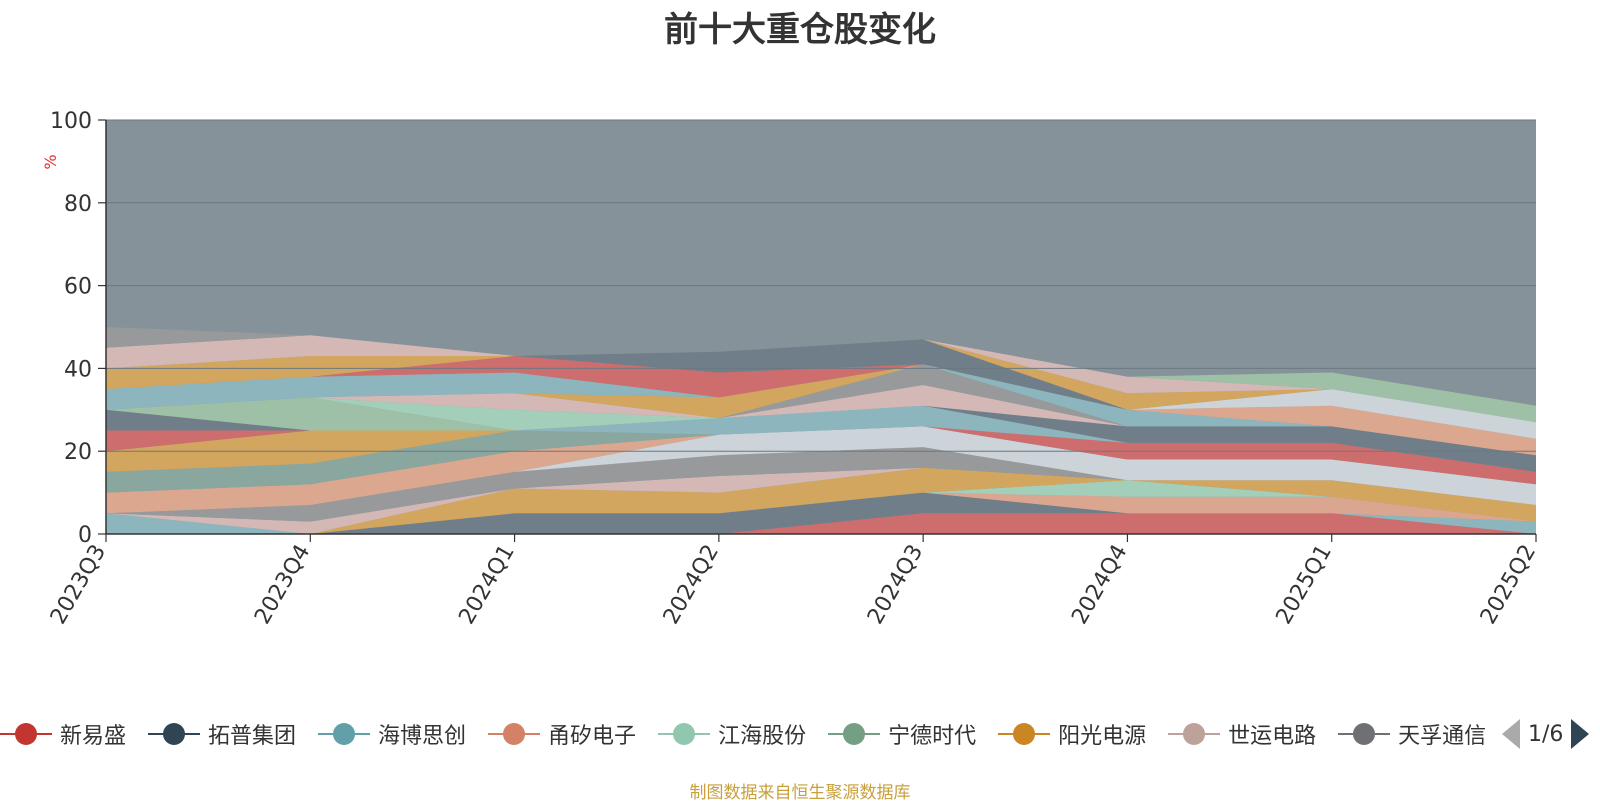 The height and width of the screenshot is (803, 1600). What do you see at coordinates (78, 585) in the screenshot?
I see `x-tick-label-2023Q3: 2023Q3` at bounding box center [78, 585].